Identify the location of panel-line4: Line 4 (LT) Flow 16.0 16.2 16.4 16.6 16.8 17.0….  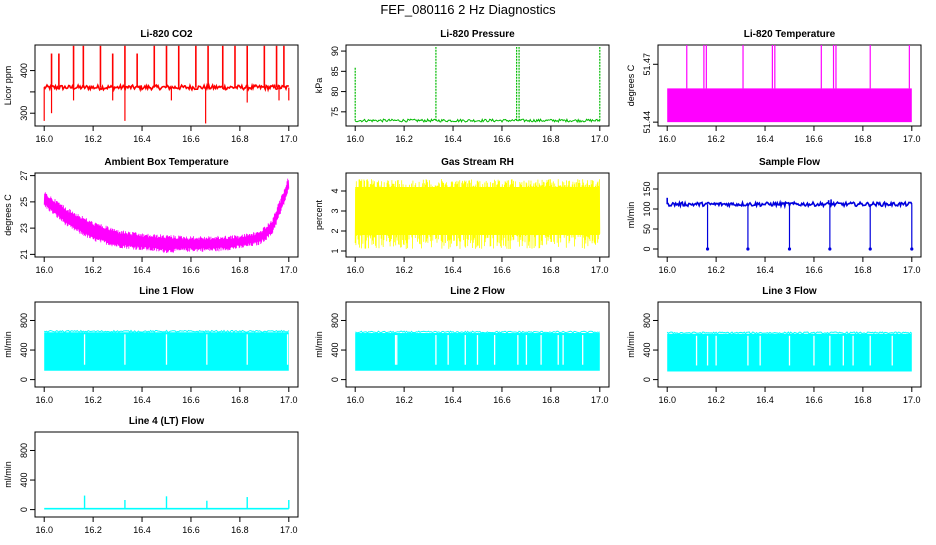
(151, 475).